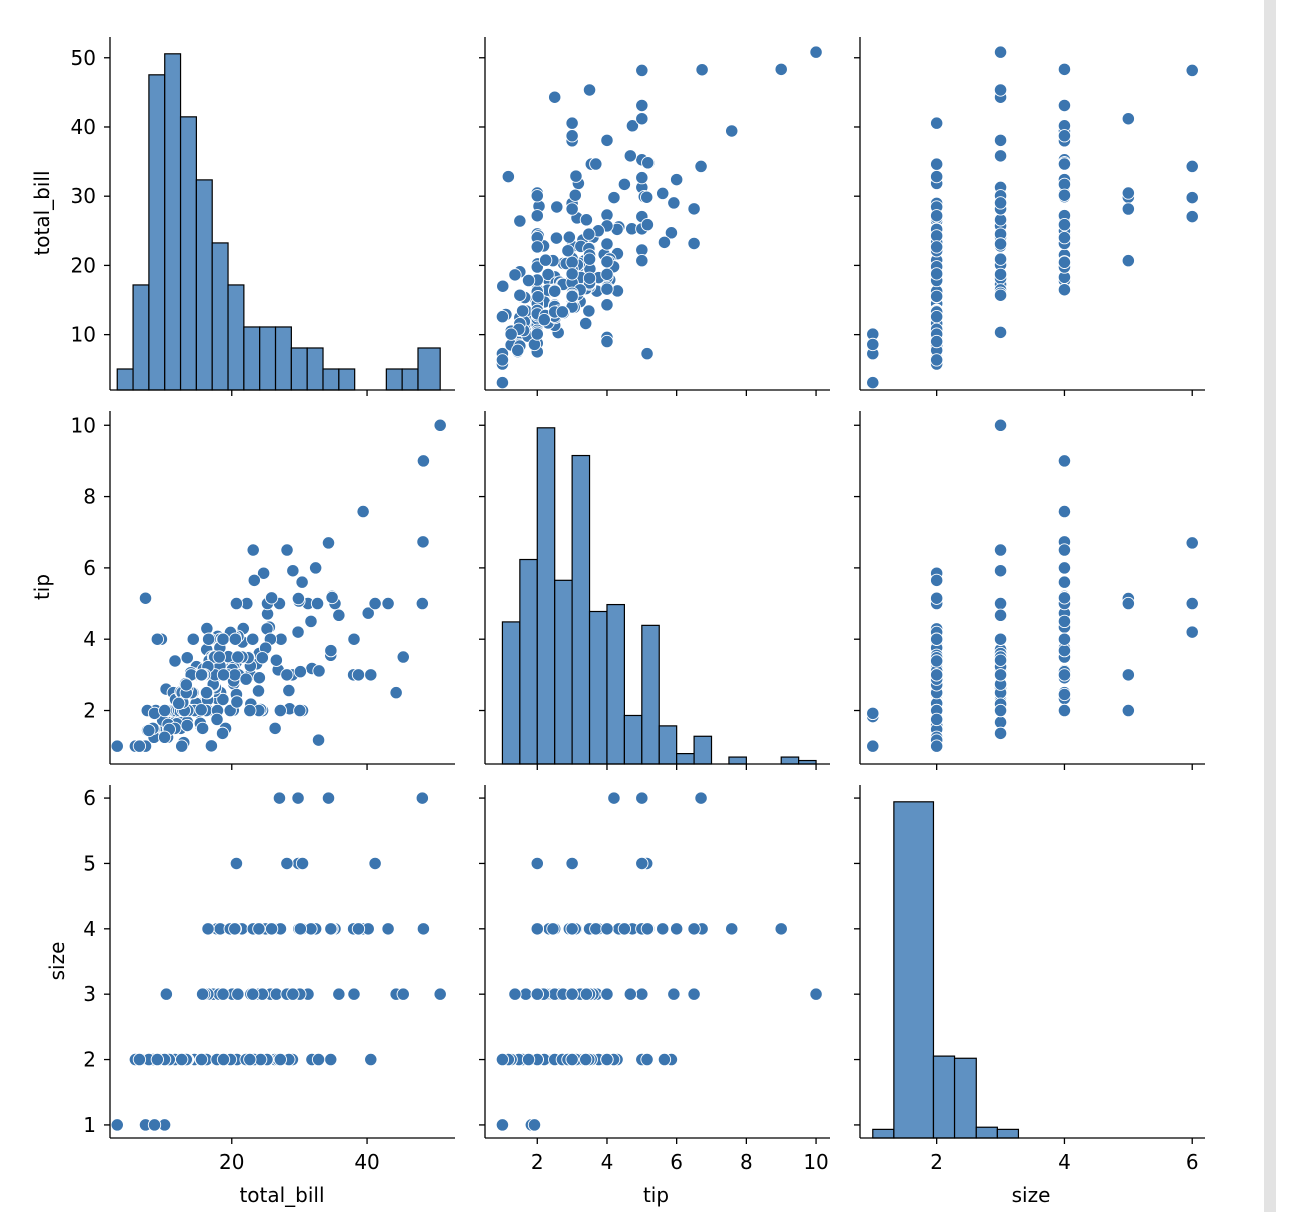  What do you see at coordinates (1029, 979) in the screenshot?
I see `panel-size-vs-size: 2 4 6` at bounding box center [1029, 979].